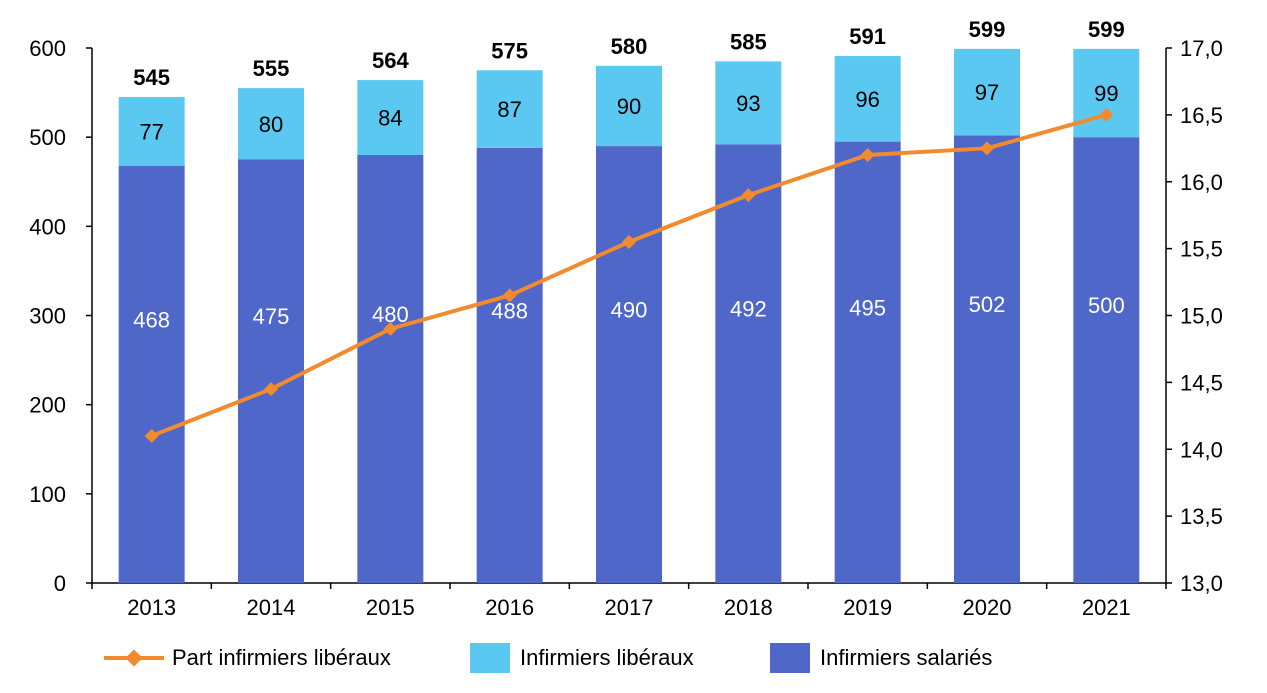  Describe the element at coordinates (271, 607) in the screenshot. I see `x-tick-label: 2014` at that location.